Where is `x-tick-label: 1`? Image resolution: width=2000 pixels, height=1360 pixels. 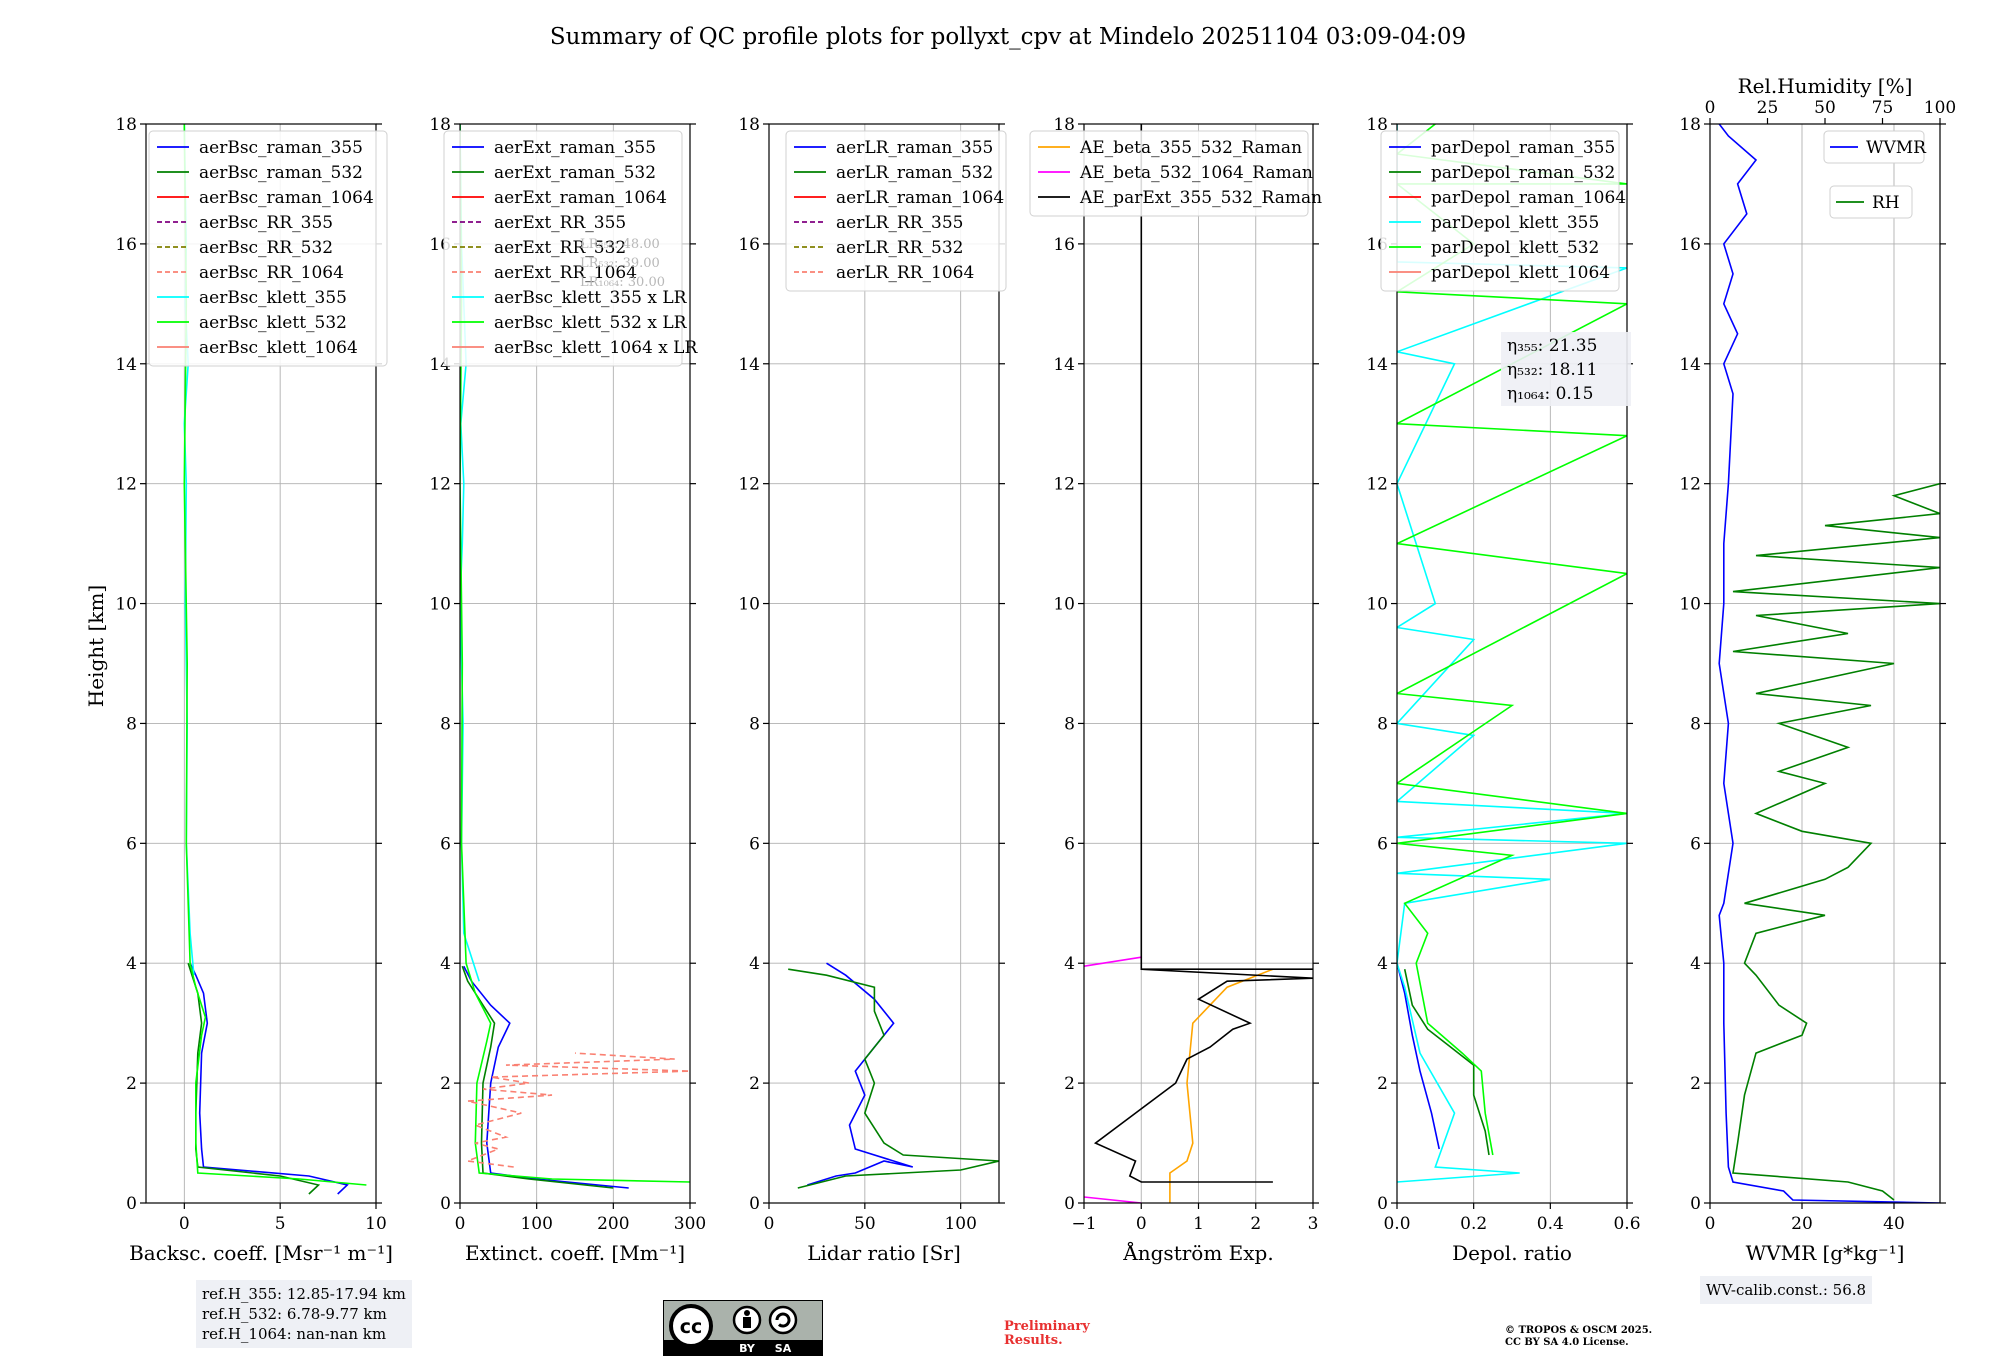
x-tick-label: 1 is located at coordinates (1198, 1224).